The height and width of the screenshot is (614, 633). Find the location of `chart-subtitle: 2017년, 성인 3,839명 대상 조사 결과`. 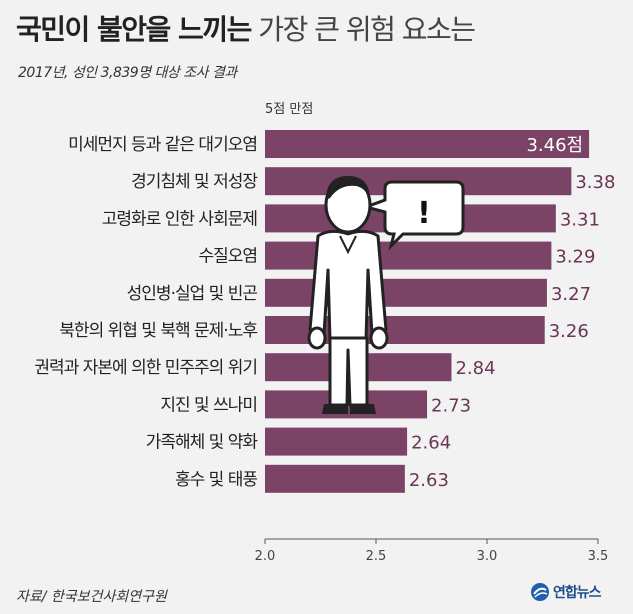

chart-subtitle: 2017년, 성인 3,839명 대상 조사 결과 is located at coordinates (127, 73).